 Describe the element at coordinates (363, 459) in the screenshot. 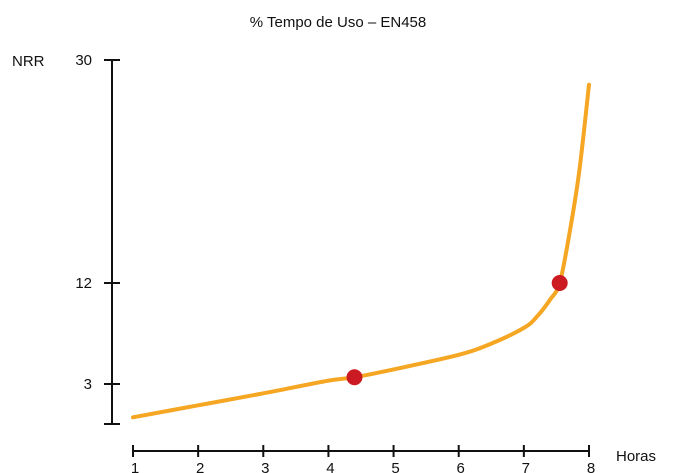

I see `x-ticks: 1 2 3 4 5 6 7 8` at that location.